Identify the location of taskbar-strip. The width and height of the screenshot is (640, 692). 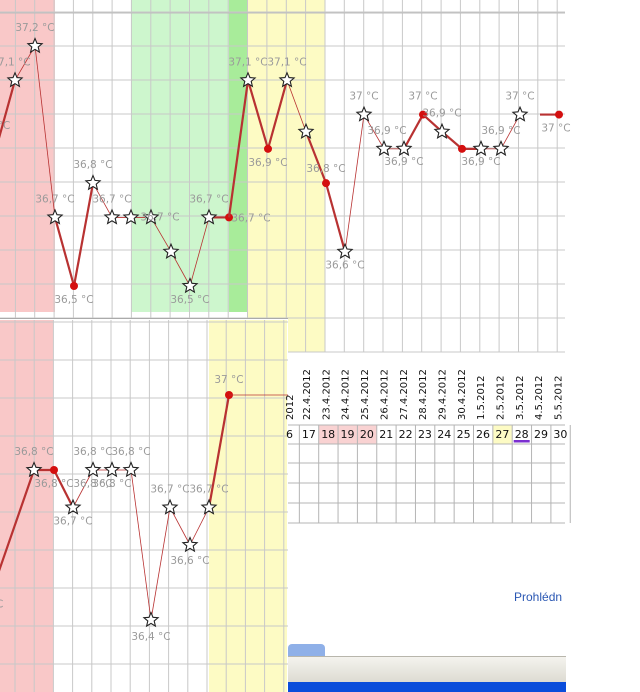
(427, 687).